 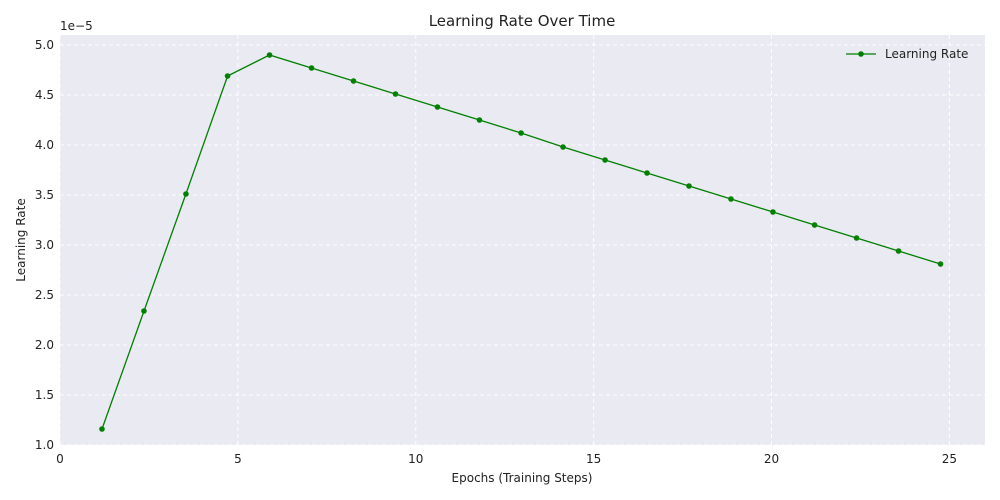 I want to click on y-axis-ticks: 1.0 1.5 2.0 2.5 3.0 3.5 4.0 4.5 5.0, so click(x=44, y=245).